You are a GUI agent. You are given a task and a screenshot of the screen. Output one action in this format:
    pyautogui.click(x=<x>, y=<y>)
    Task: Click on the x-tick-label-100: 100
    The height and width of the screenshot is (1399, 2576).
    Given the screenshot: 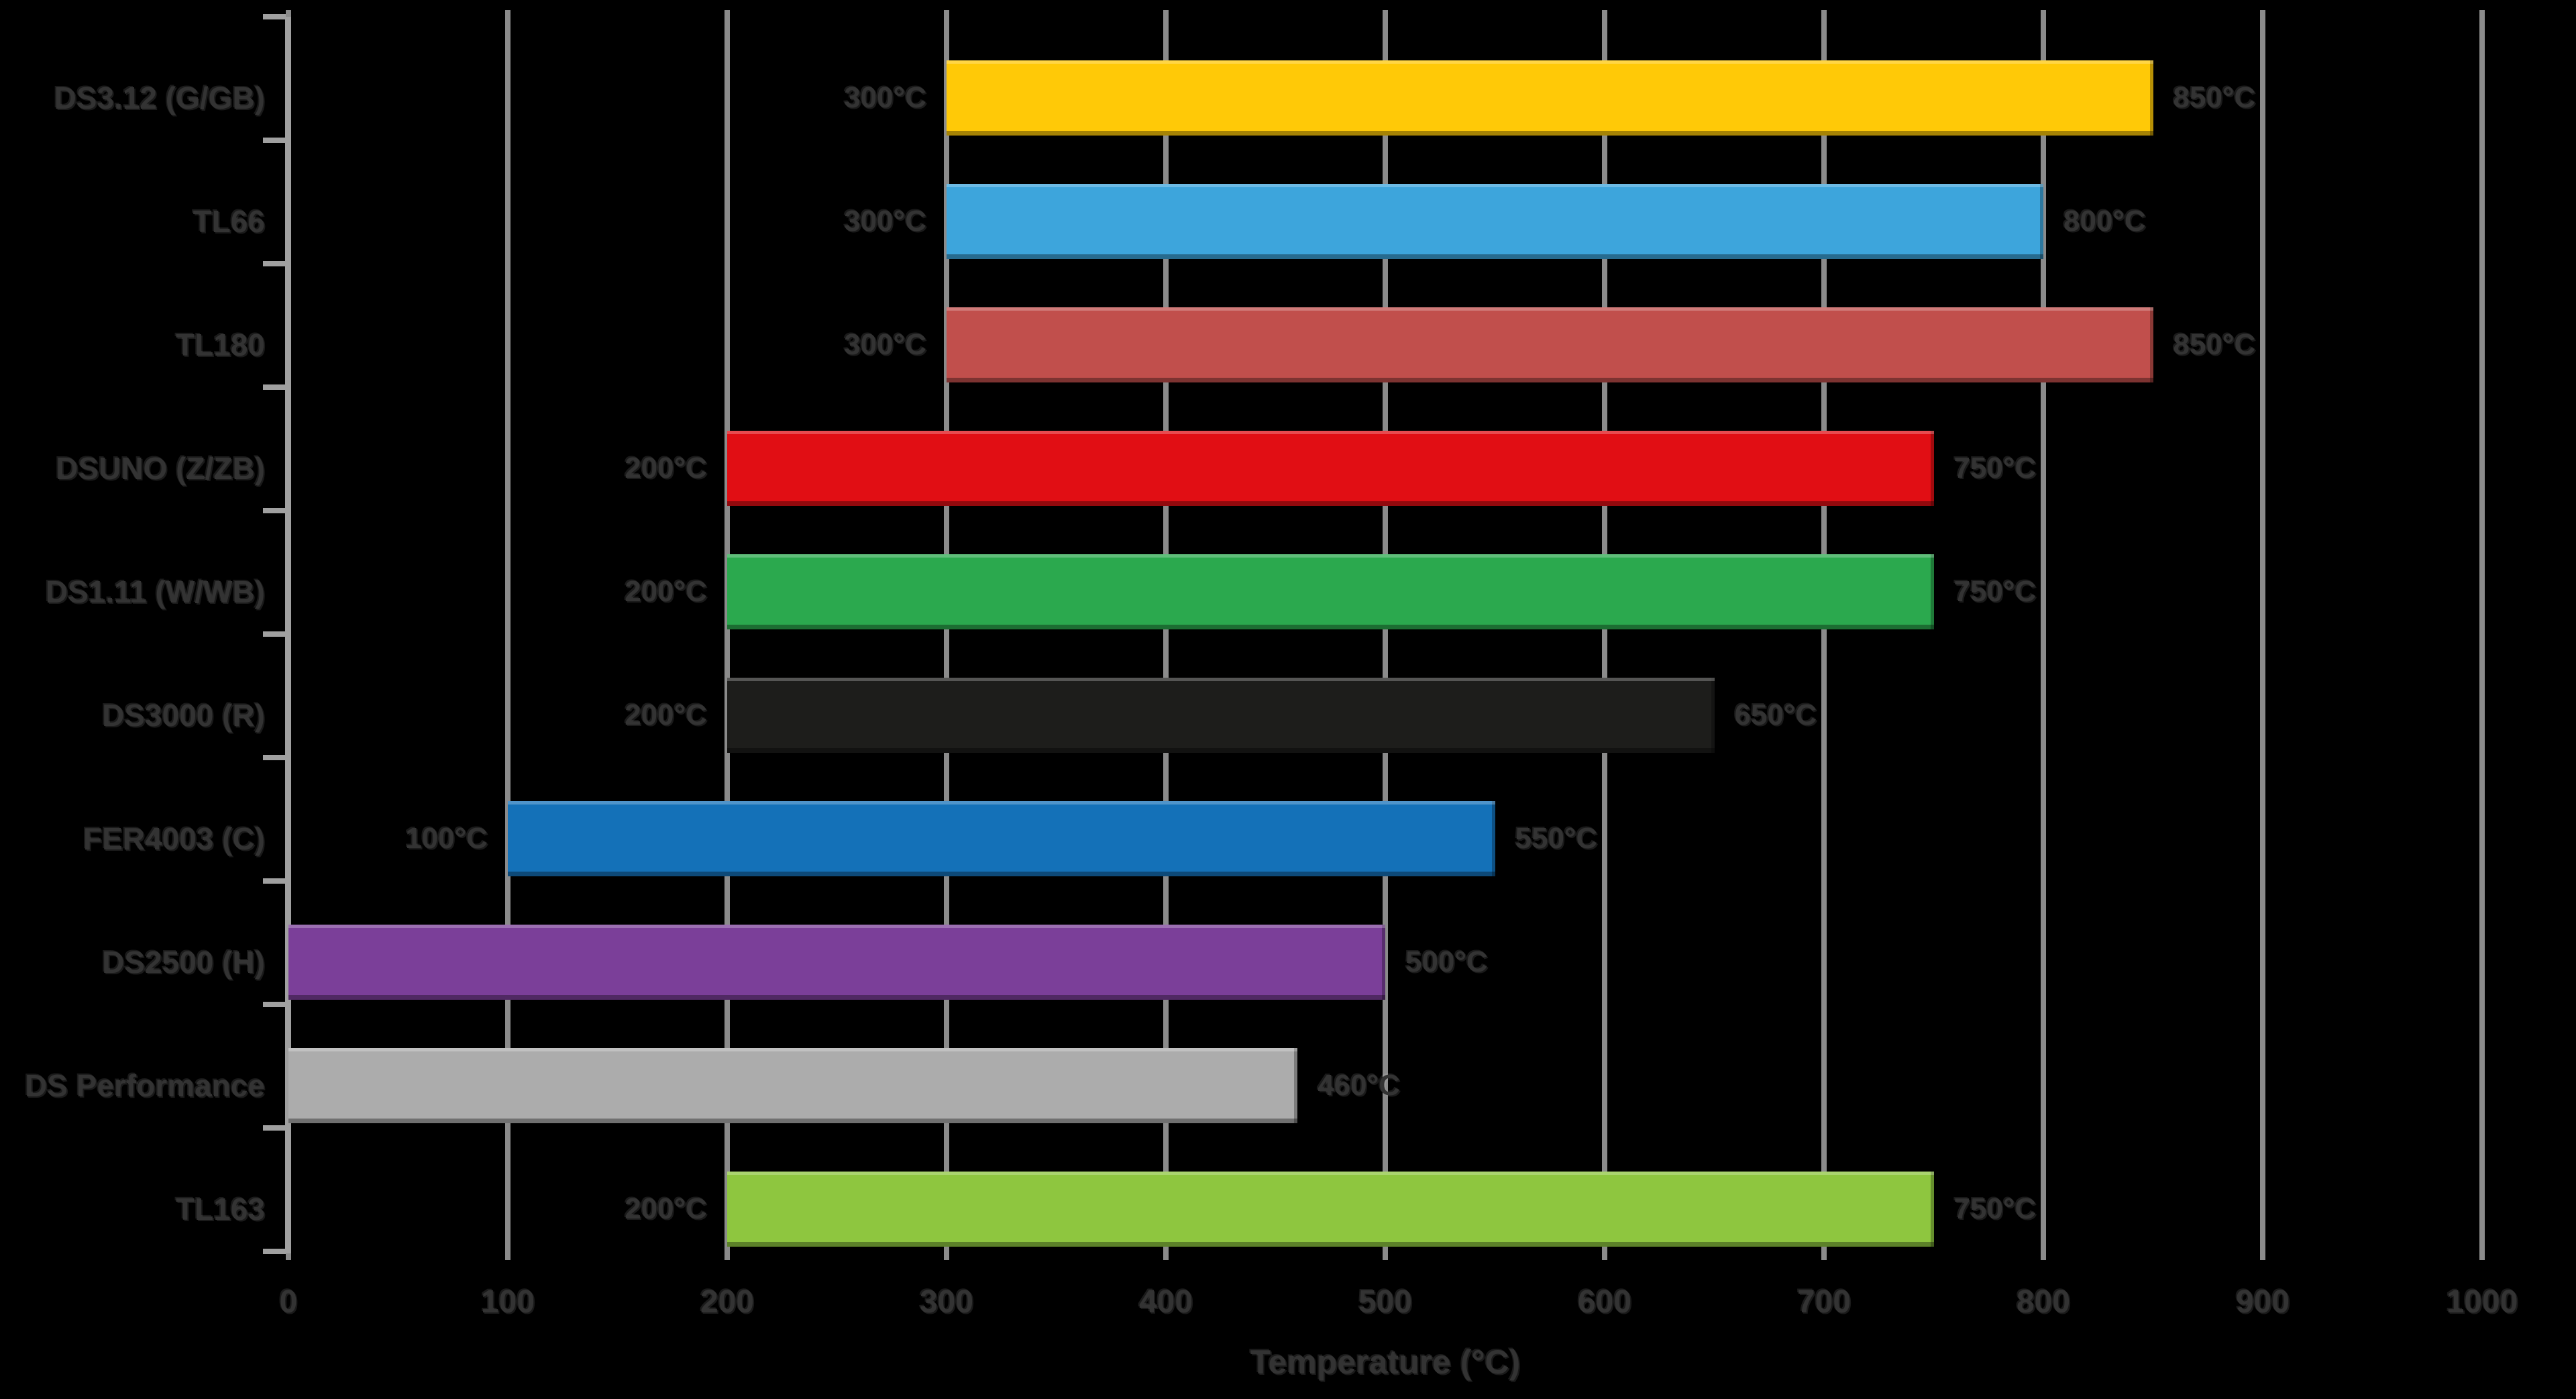 What is the action you would take?
    pyautogui.click(x=507, y=1302)
    